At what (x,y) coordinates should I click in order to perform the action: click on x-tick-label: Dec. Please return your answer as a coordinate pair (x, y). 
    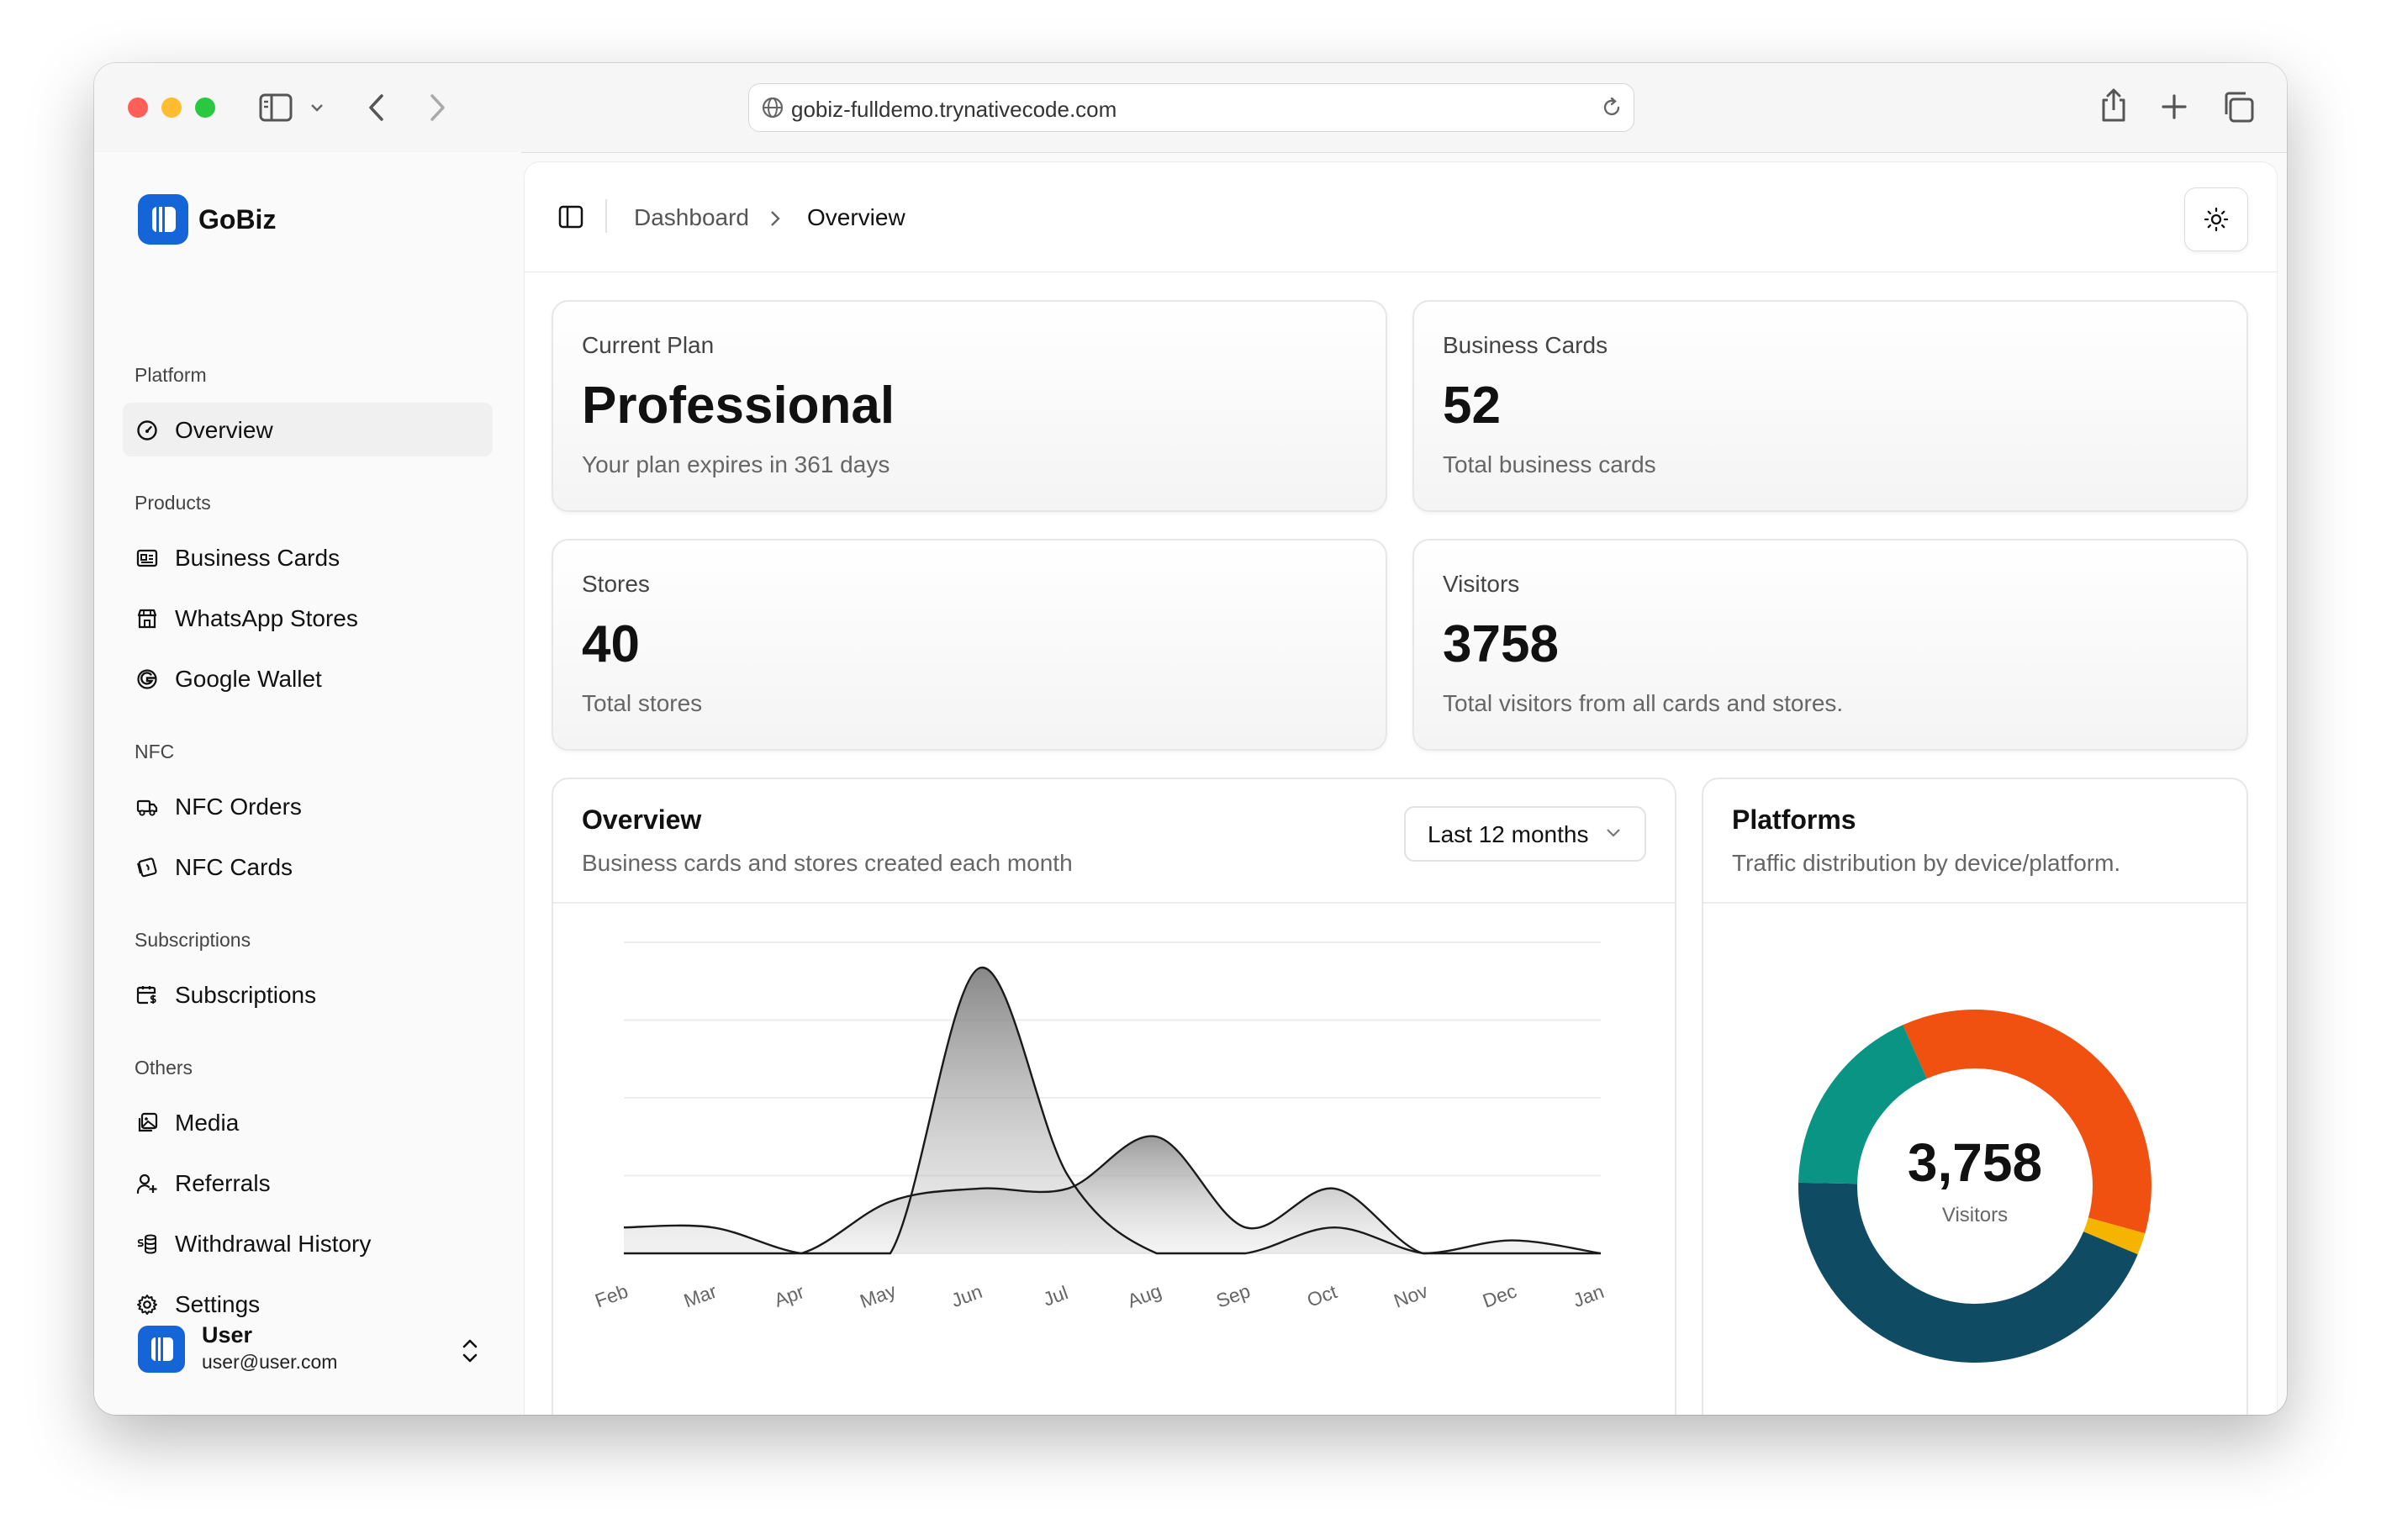
    Looking at the image, I should click on (1499, 1295).